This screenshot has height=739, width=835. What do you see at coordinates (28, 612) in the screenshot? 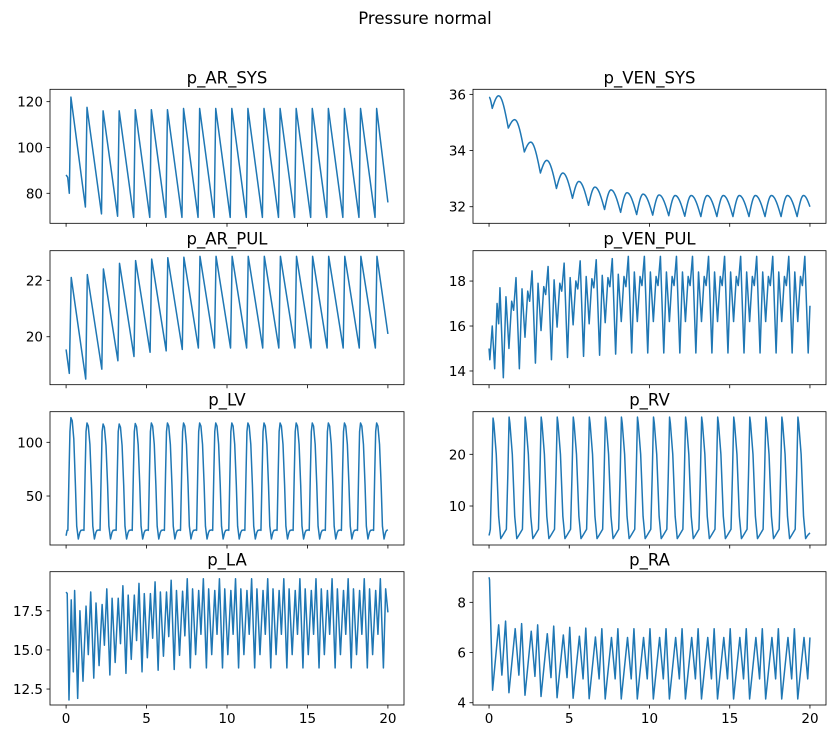
I see `y-tick-label: 17.5` at bounding box center [28, 612].